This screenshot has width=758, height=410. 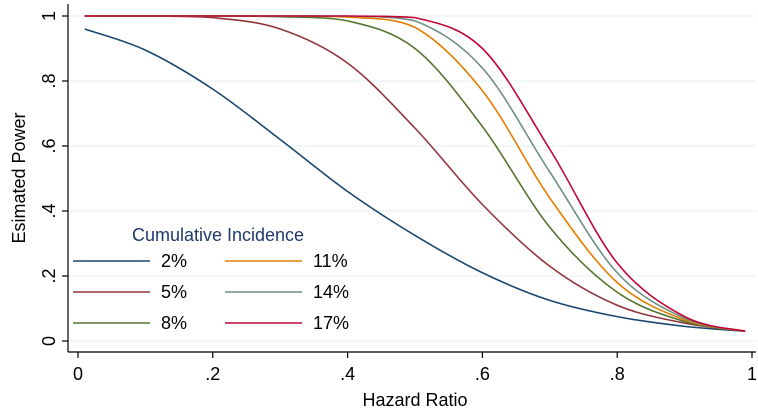 I want to click on y-tick-label-4: .8, so click(x=49, y=80).